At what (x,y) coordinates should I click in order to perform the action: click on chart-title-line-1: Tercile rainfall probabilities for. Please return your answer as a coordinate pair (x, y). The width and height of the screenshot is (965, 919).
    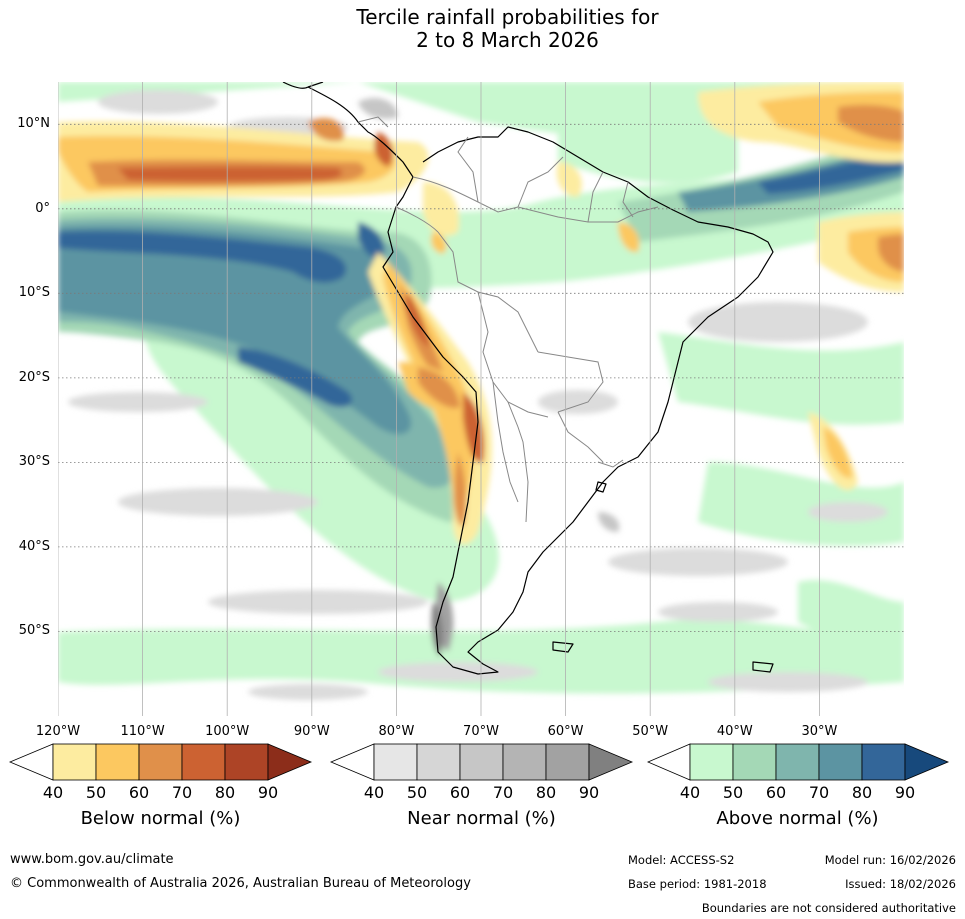
    Looking at the image, I should click on (507, 17).